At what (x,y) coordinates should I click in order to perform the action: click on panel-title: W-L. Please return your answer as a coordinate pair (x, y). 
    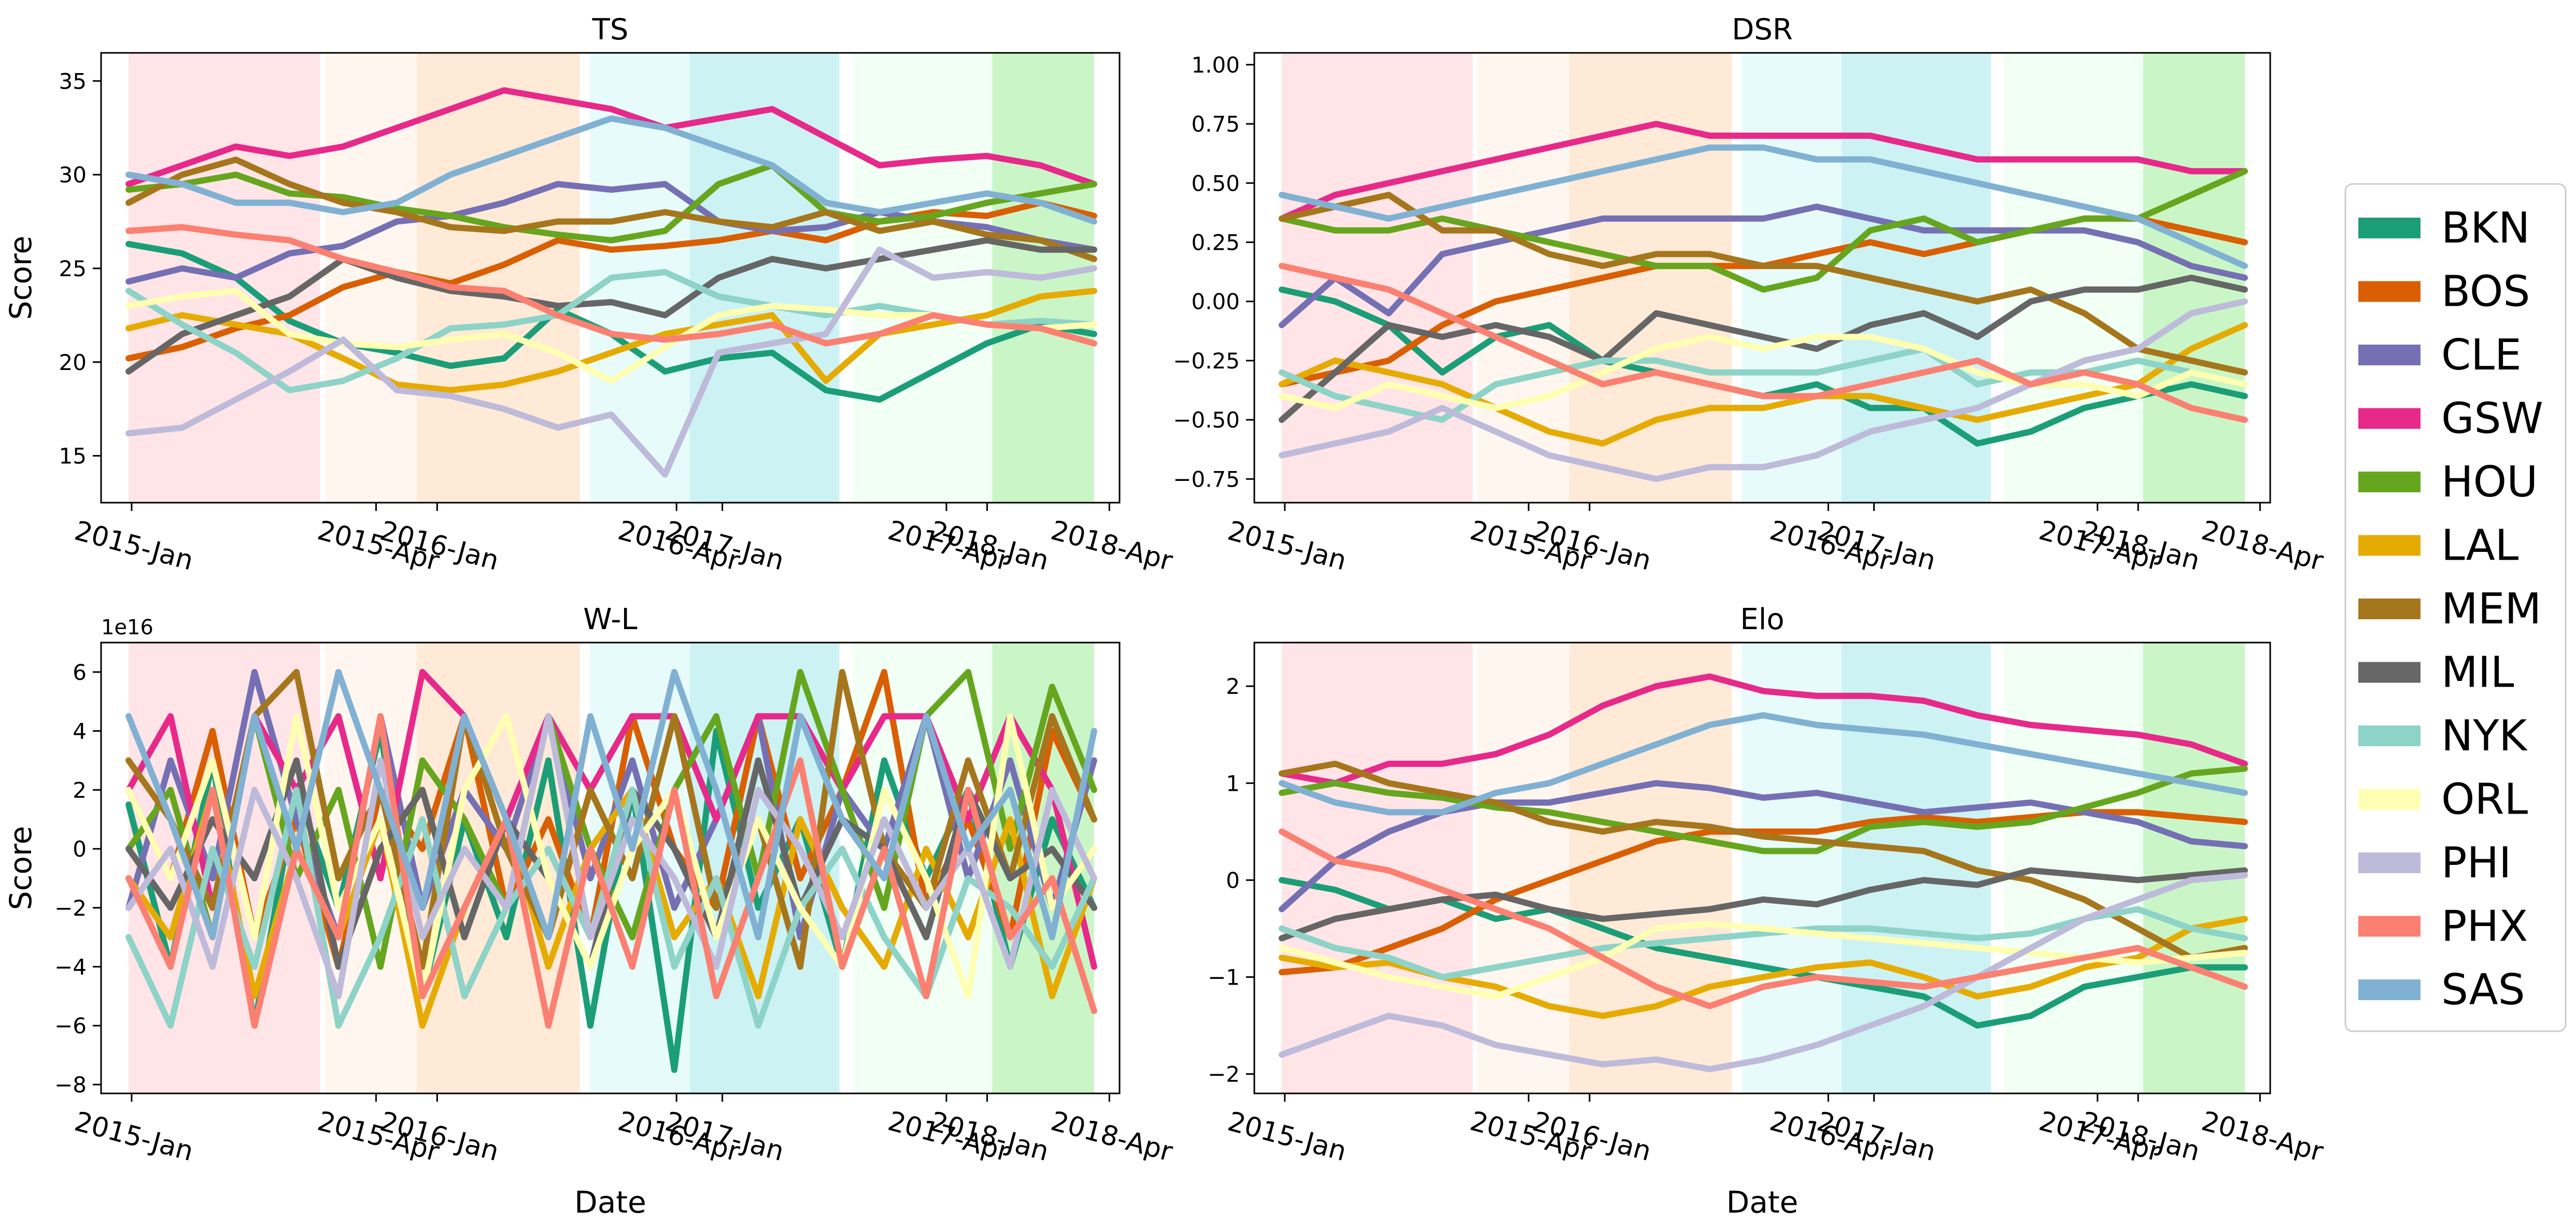
    Looking at the image, I should click on (610, 619).